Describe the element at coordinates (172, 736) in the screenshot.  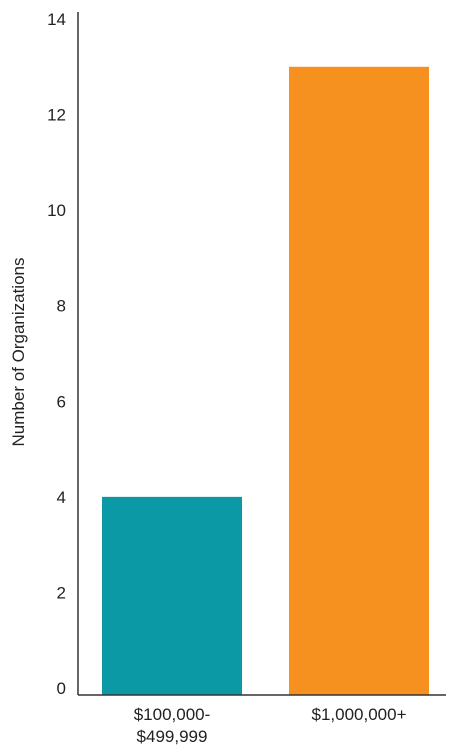
I see `x-category-label: $499,999` at that location.